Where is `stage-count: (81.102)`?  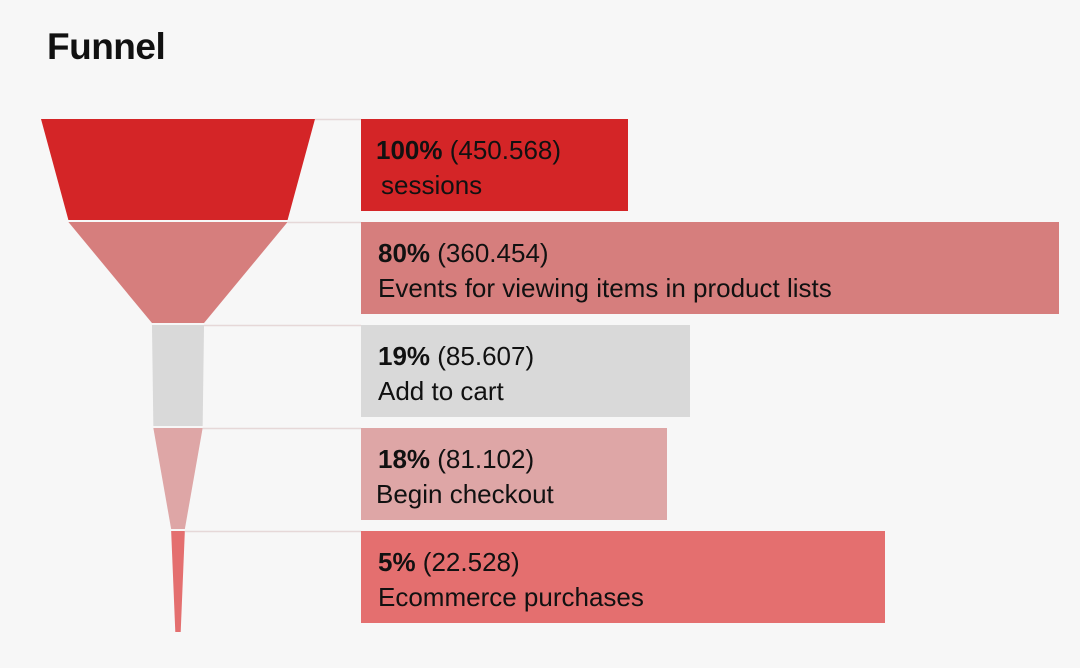
stage-count: (81.102) is located at coordinates (482, 459).